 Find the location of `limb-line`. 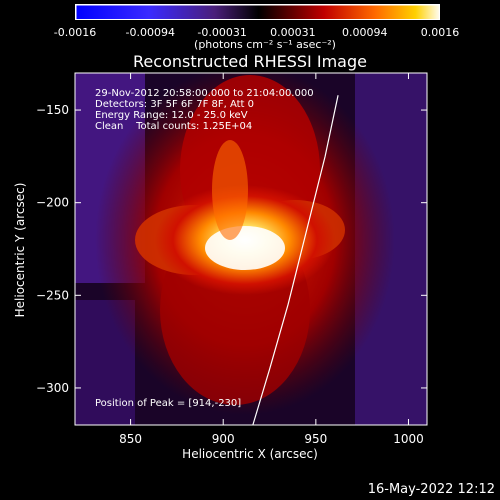

limb-line is located at coordinates (295, 260).